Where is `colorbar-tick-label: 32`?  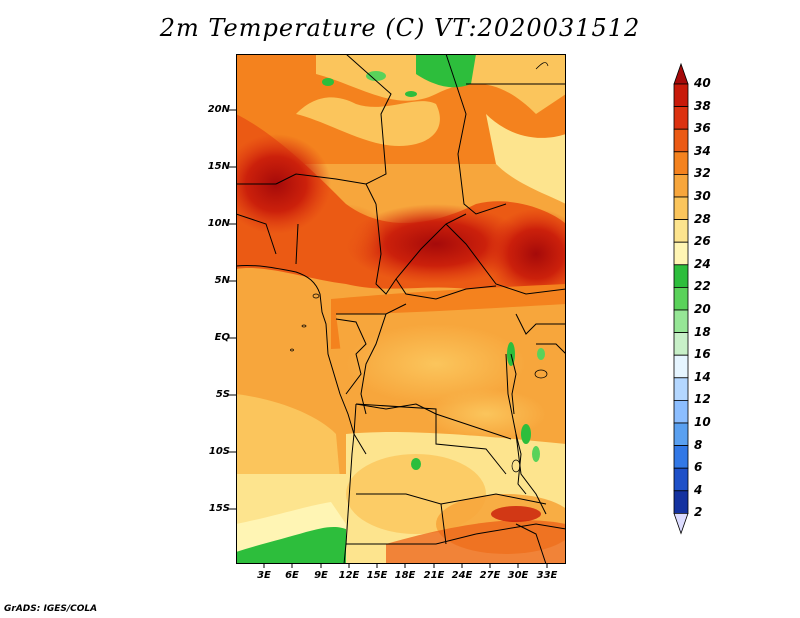
colorbar-tick-label: 32 is located at coordinates (702, 173).